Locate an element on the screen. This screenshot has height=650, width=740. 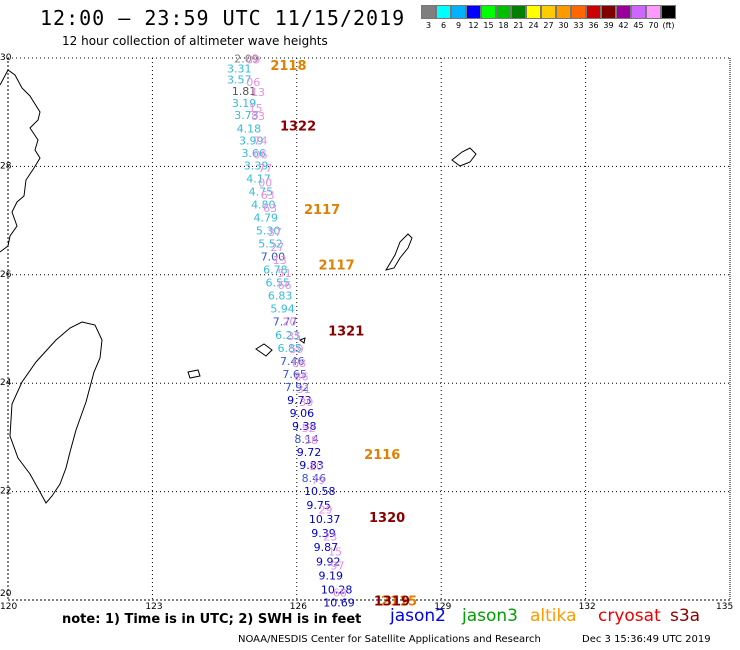
swh-value: 7.00 is located at coordinates (273, 257).